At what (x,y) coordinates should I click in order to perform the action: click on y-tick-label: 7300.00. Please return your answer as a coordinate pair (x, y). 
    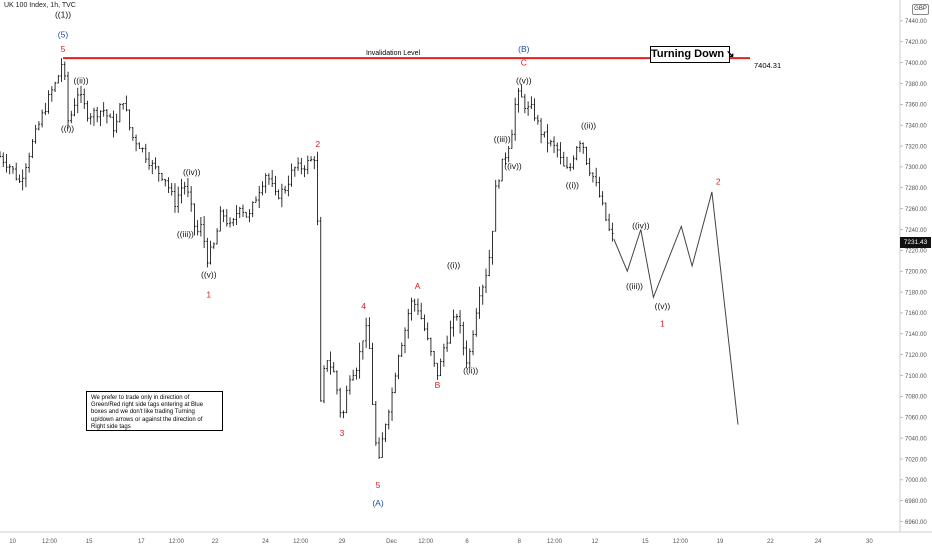
    Looking at the image, I should click on (916, 168).